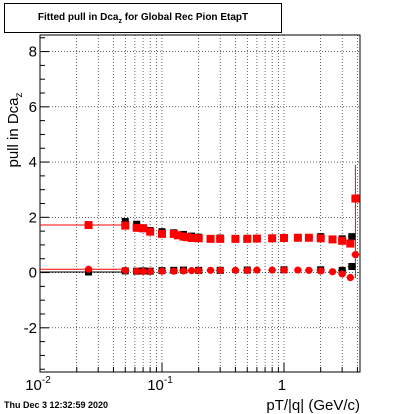 This screenshot has width=400, height=414. What do you see at coordinates (313, 405) in the screenshot?
I see `x-axis-label: pT/|q| (GeV/c)` at bounding box center [313, 405].